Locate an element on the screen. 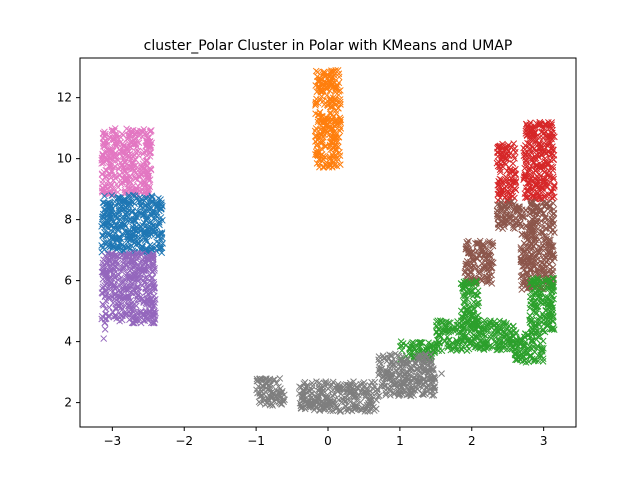 The height and width of the screenshot is (480, 640). x-axis: −3 −2 −1 0 1 2 3 is located at coordinates (325, 437).